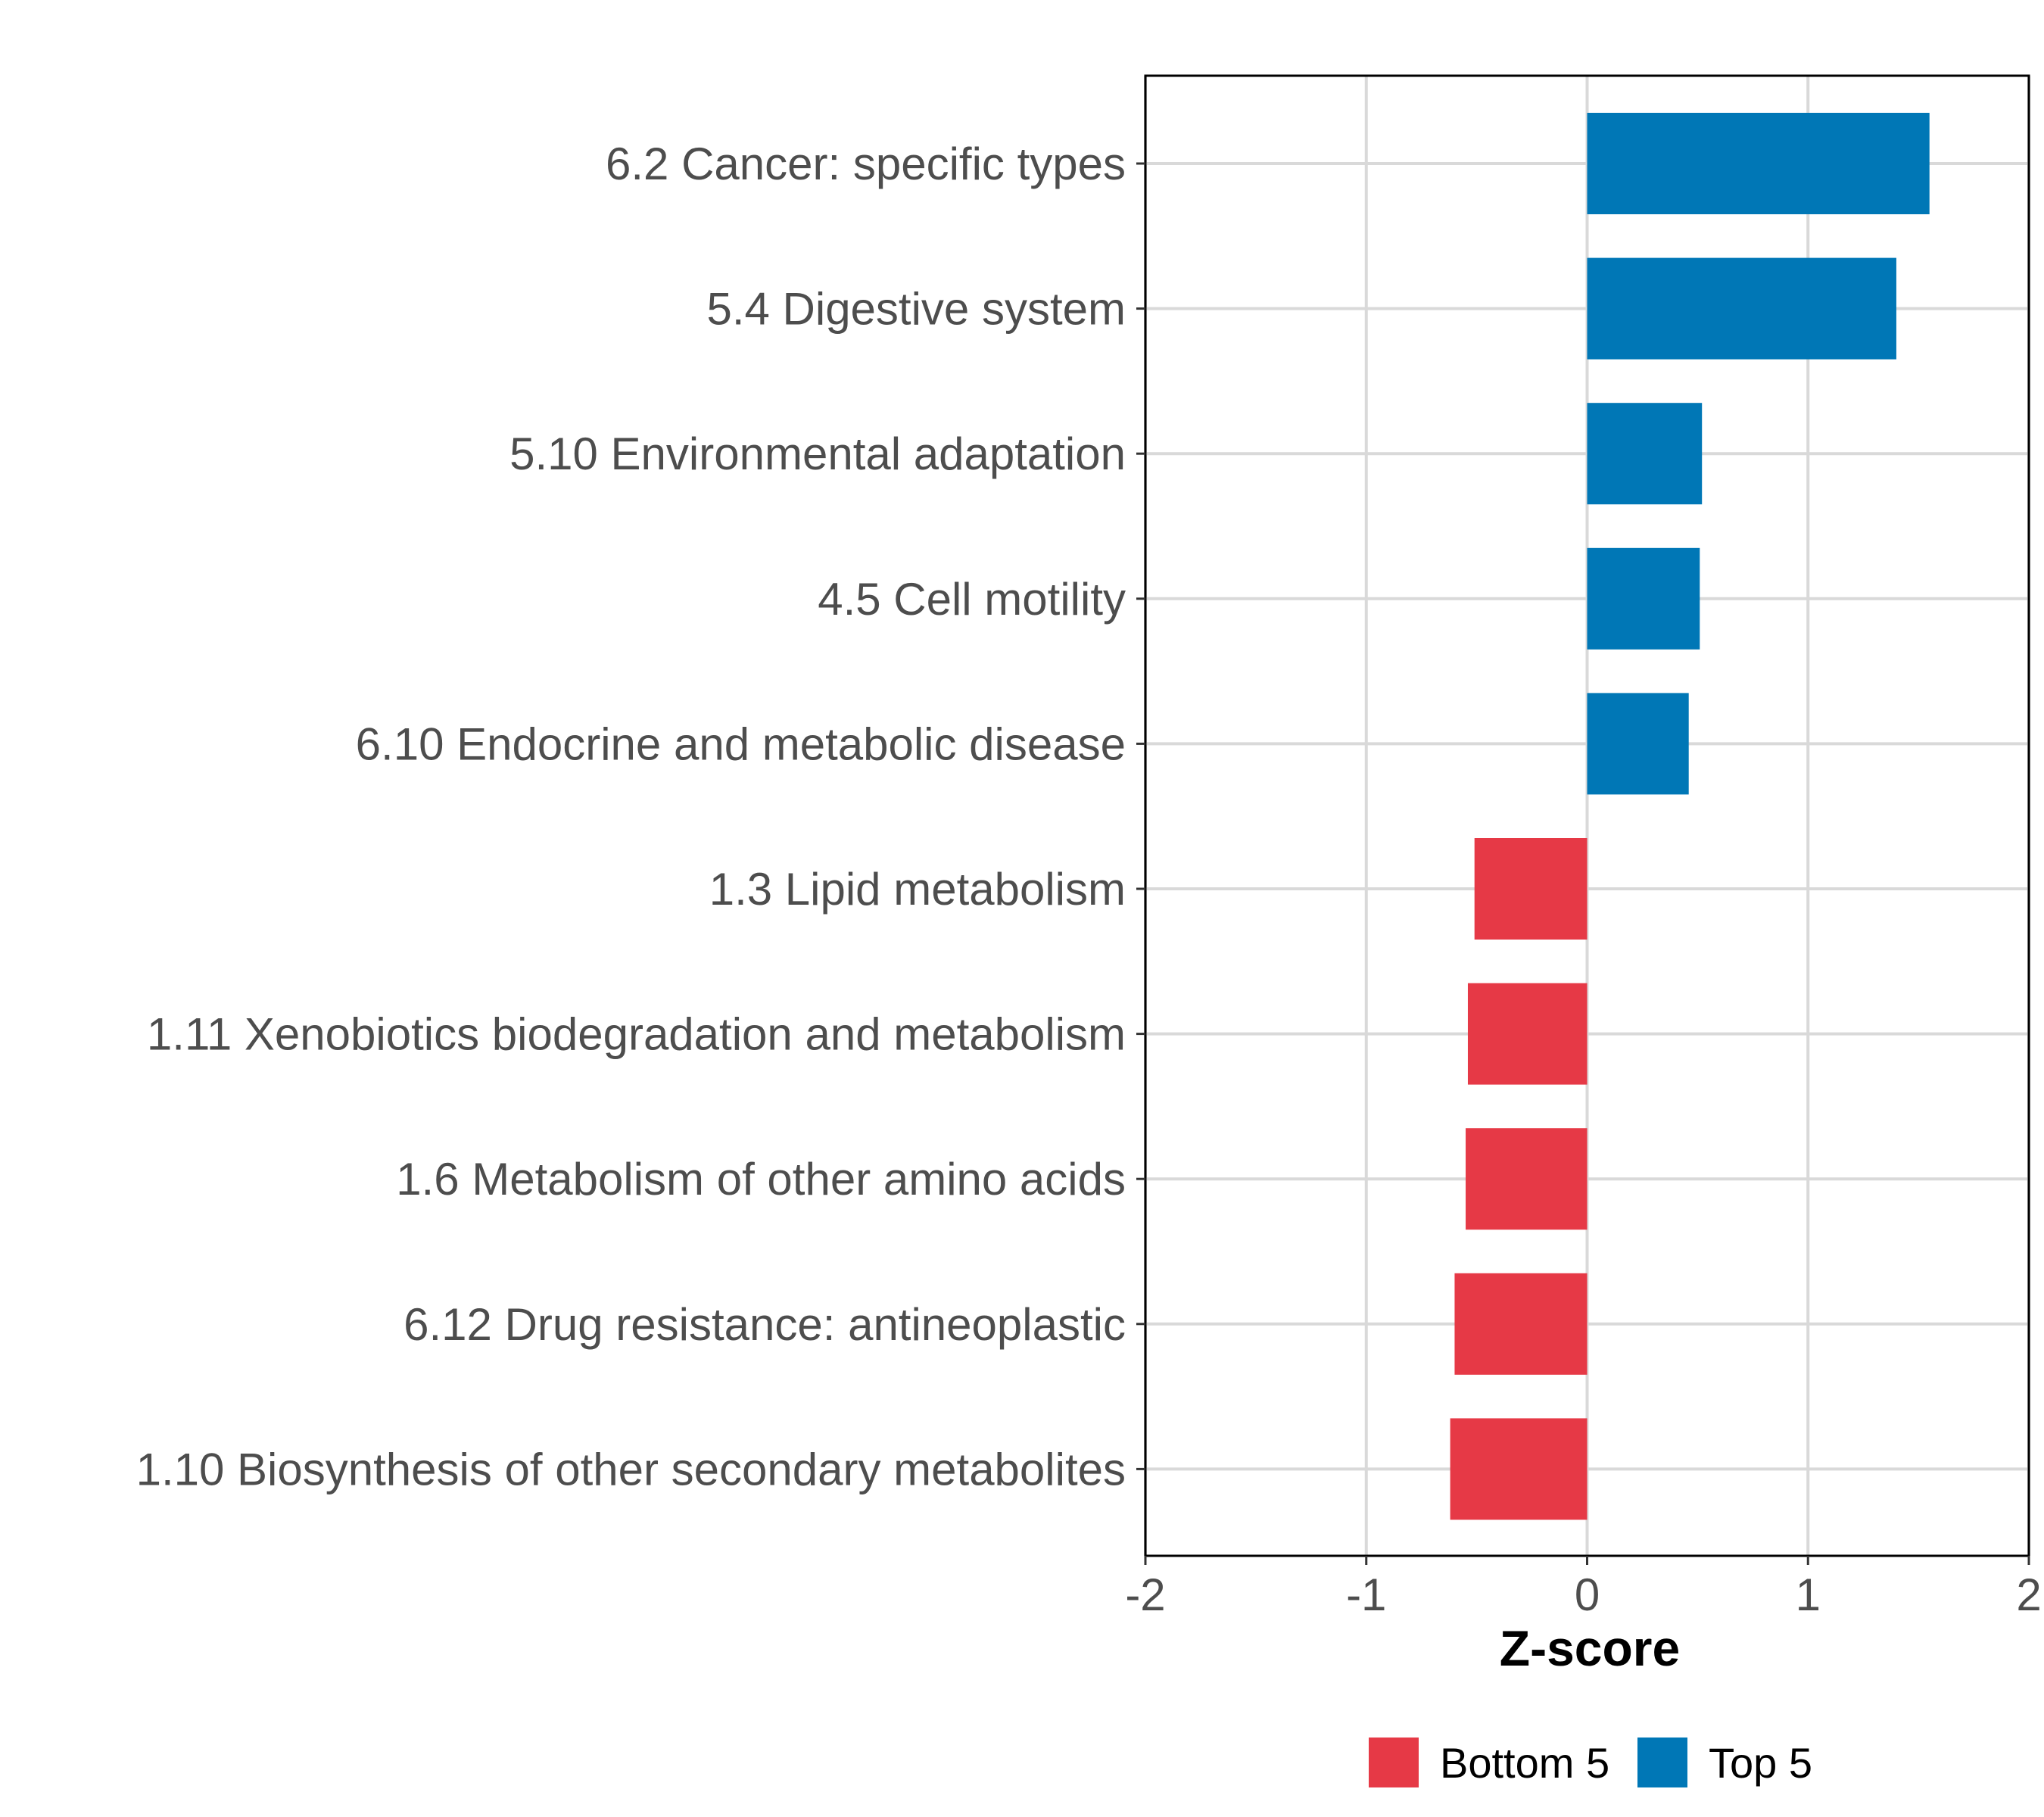 The width and height of the screenshot is (2044, 1817). Describe the element at coordinates (866, 164) in the screenshot. I see `category-label-1: 6.2 Cancer: specific types` at that location.